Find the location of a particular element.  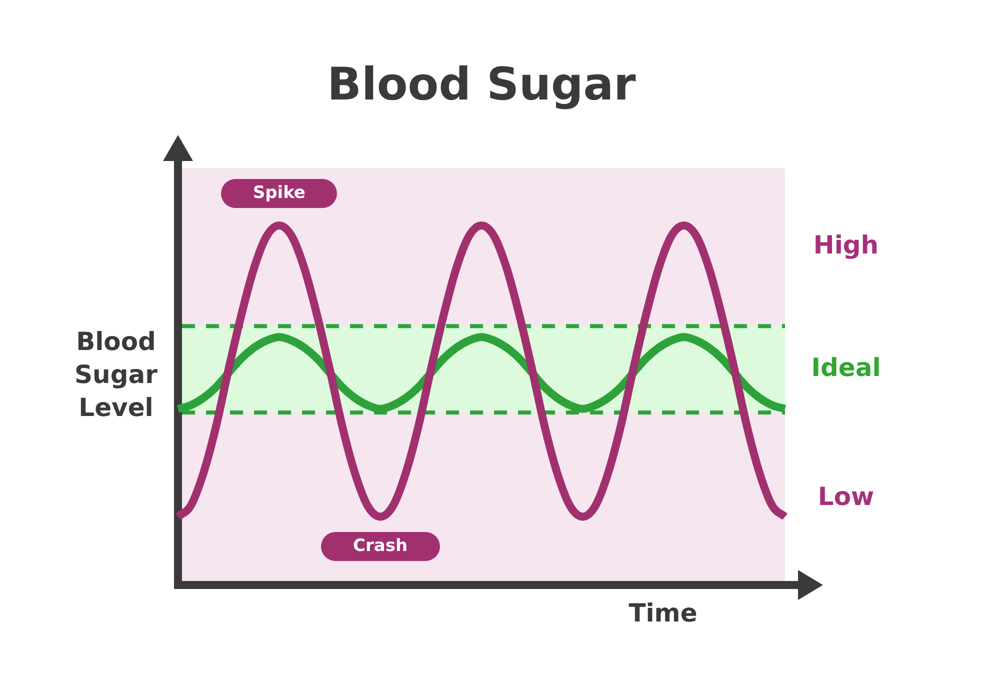

pill-badge: Spike is located at coordinates (279, 193).